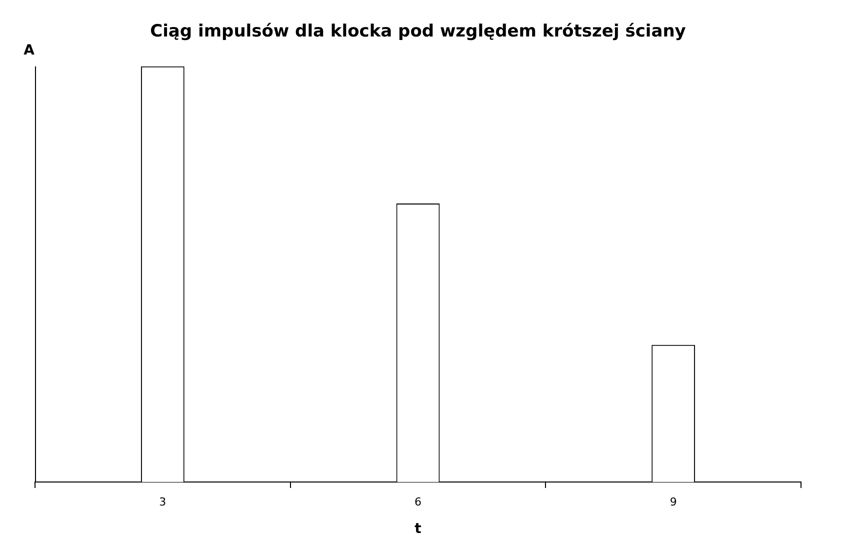 The height and width of the screenshot is (548, 867). I want to click on x-axis-title: t, so click(418, 529).